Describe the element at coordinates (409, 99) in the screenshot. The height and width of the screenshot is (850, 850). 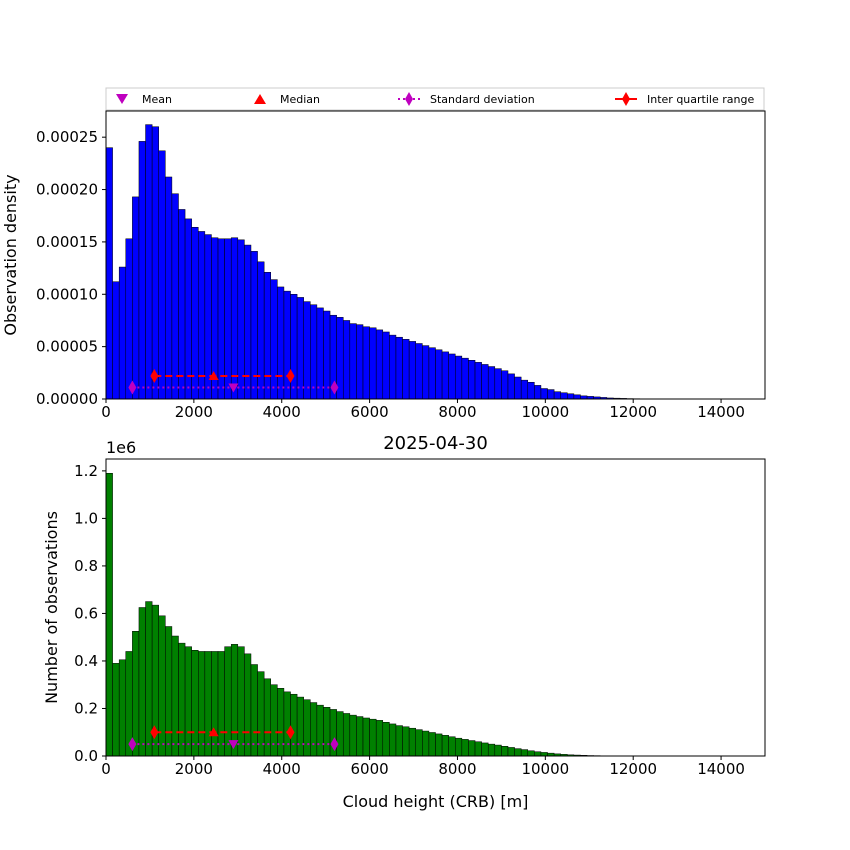
I see `std-legend-marker-icon` at that location.